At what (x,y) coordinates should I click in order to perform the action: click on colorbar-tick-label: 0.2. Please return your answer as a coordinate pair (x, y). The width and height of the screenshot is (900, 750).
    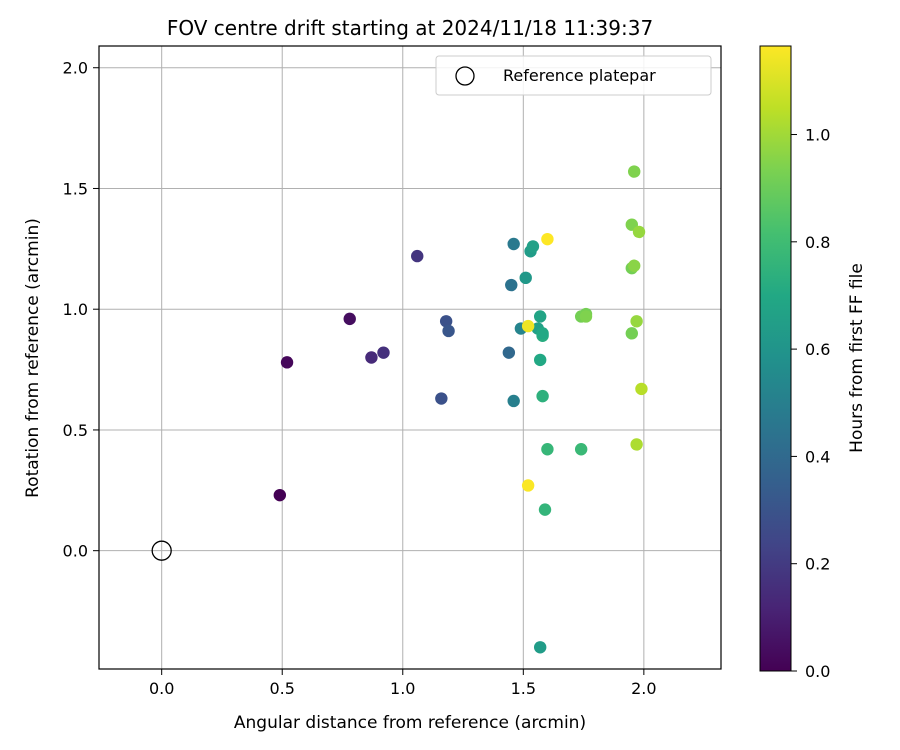
    Looking at the image, I should click on (817, 564).